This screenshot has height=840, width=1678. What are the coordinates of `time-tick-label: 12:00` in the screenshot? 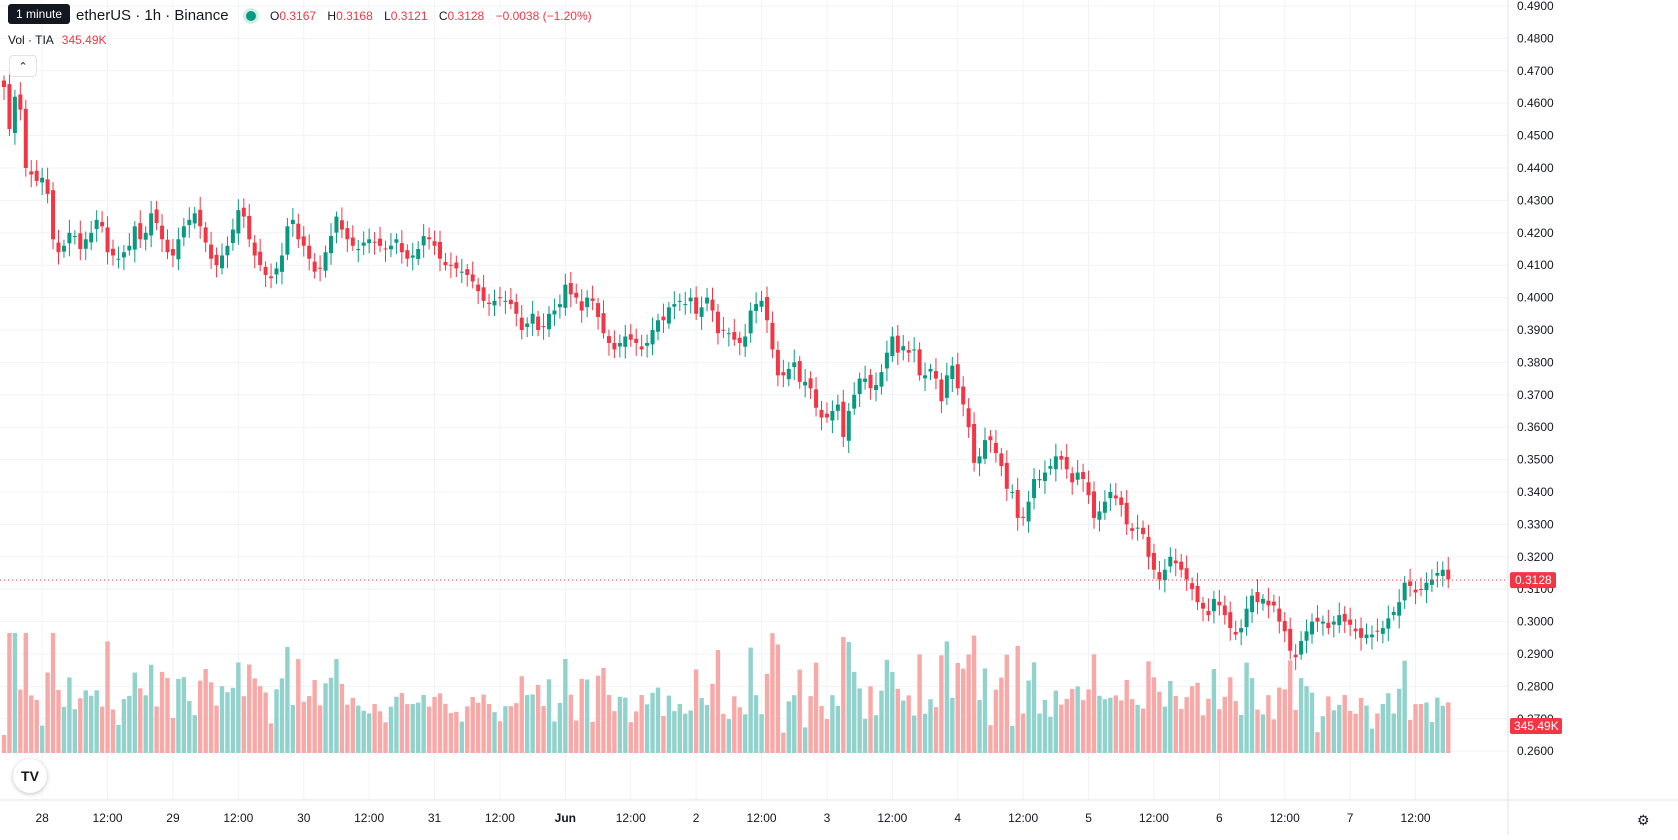 It's located at (762, 818).